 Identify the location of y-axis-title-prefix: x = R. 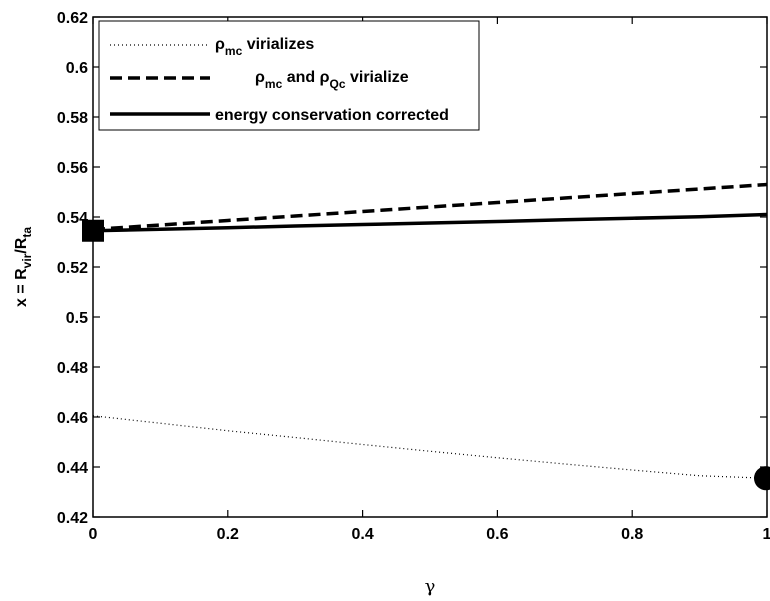
(21, 287).